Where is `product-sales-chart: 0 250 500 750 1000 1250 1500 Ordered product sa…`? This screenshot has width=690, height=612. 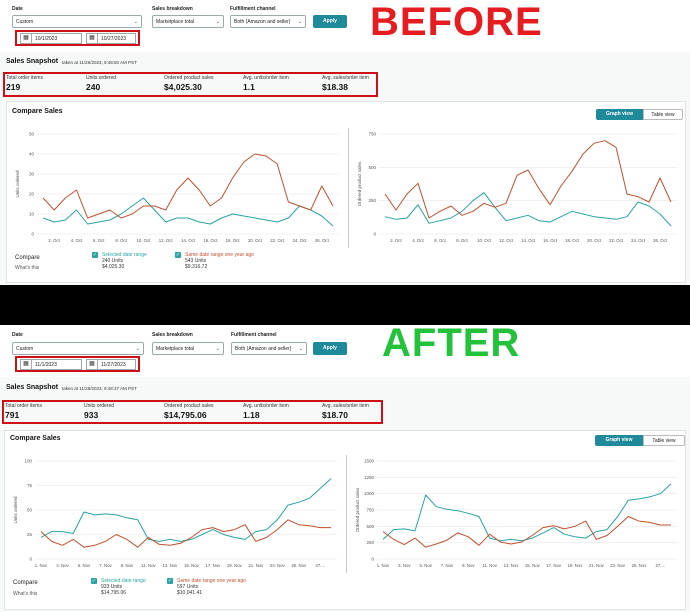 product-sales-chart: 0 250 500 750 1000 1250 1500 Ordered product sa… is located at coordinates (516, 513).